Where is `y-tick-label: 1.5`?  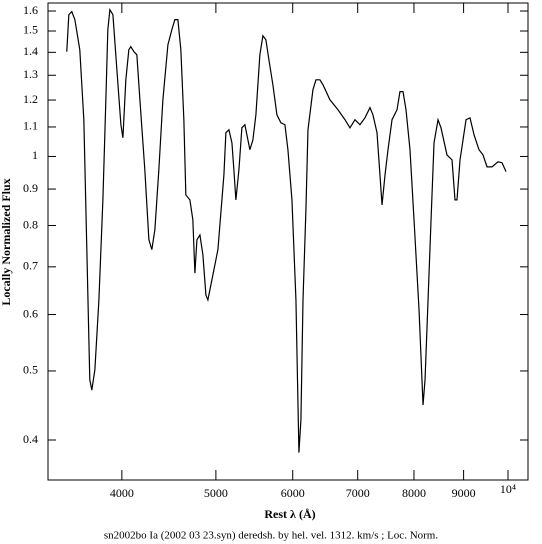 y-tick-label: 1.5 is located at coordinates (30, 30).